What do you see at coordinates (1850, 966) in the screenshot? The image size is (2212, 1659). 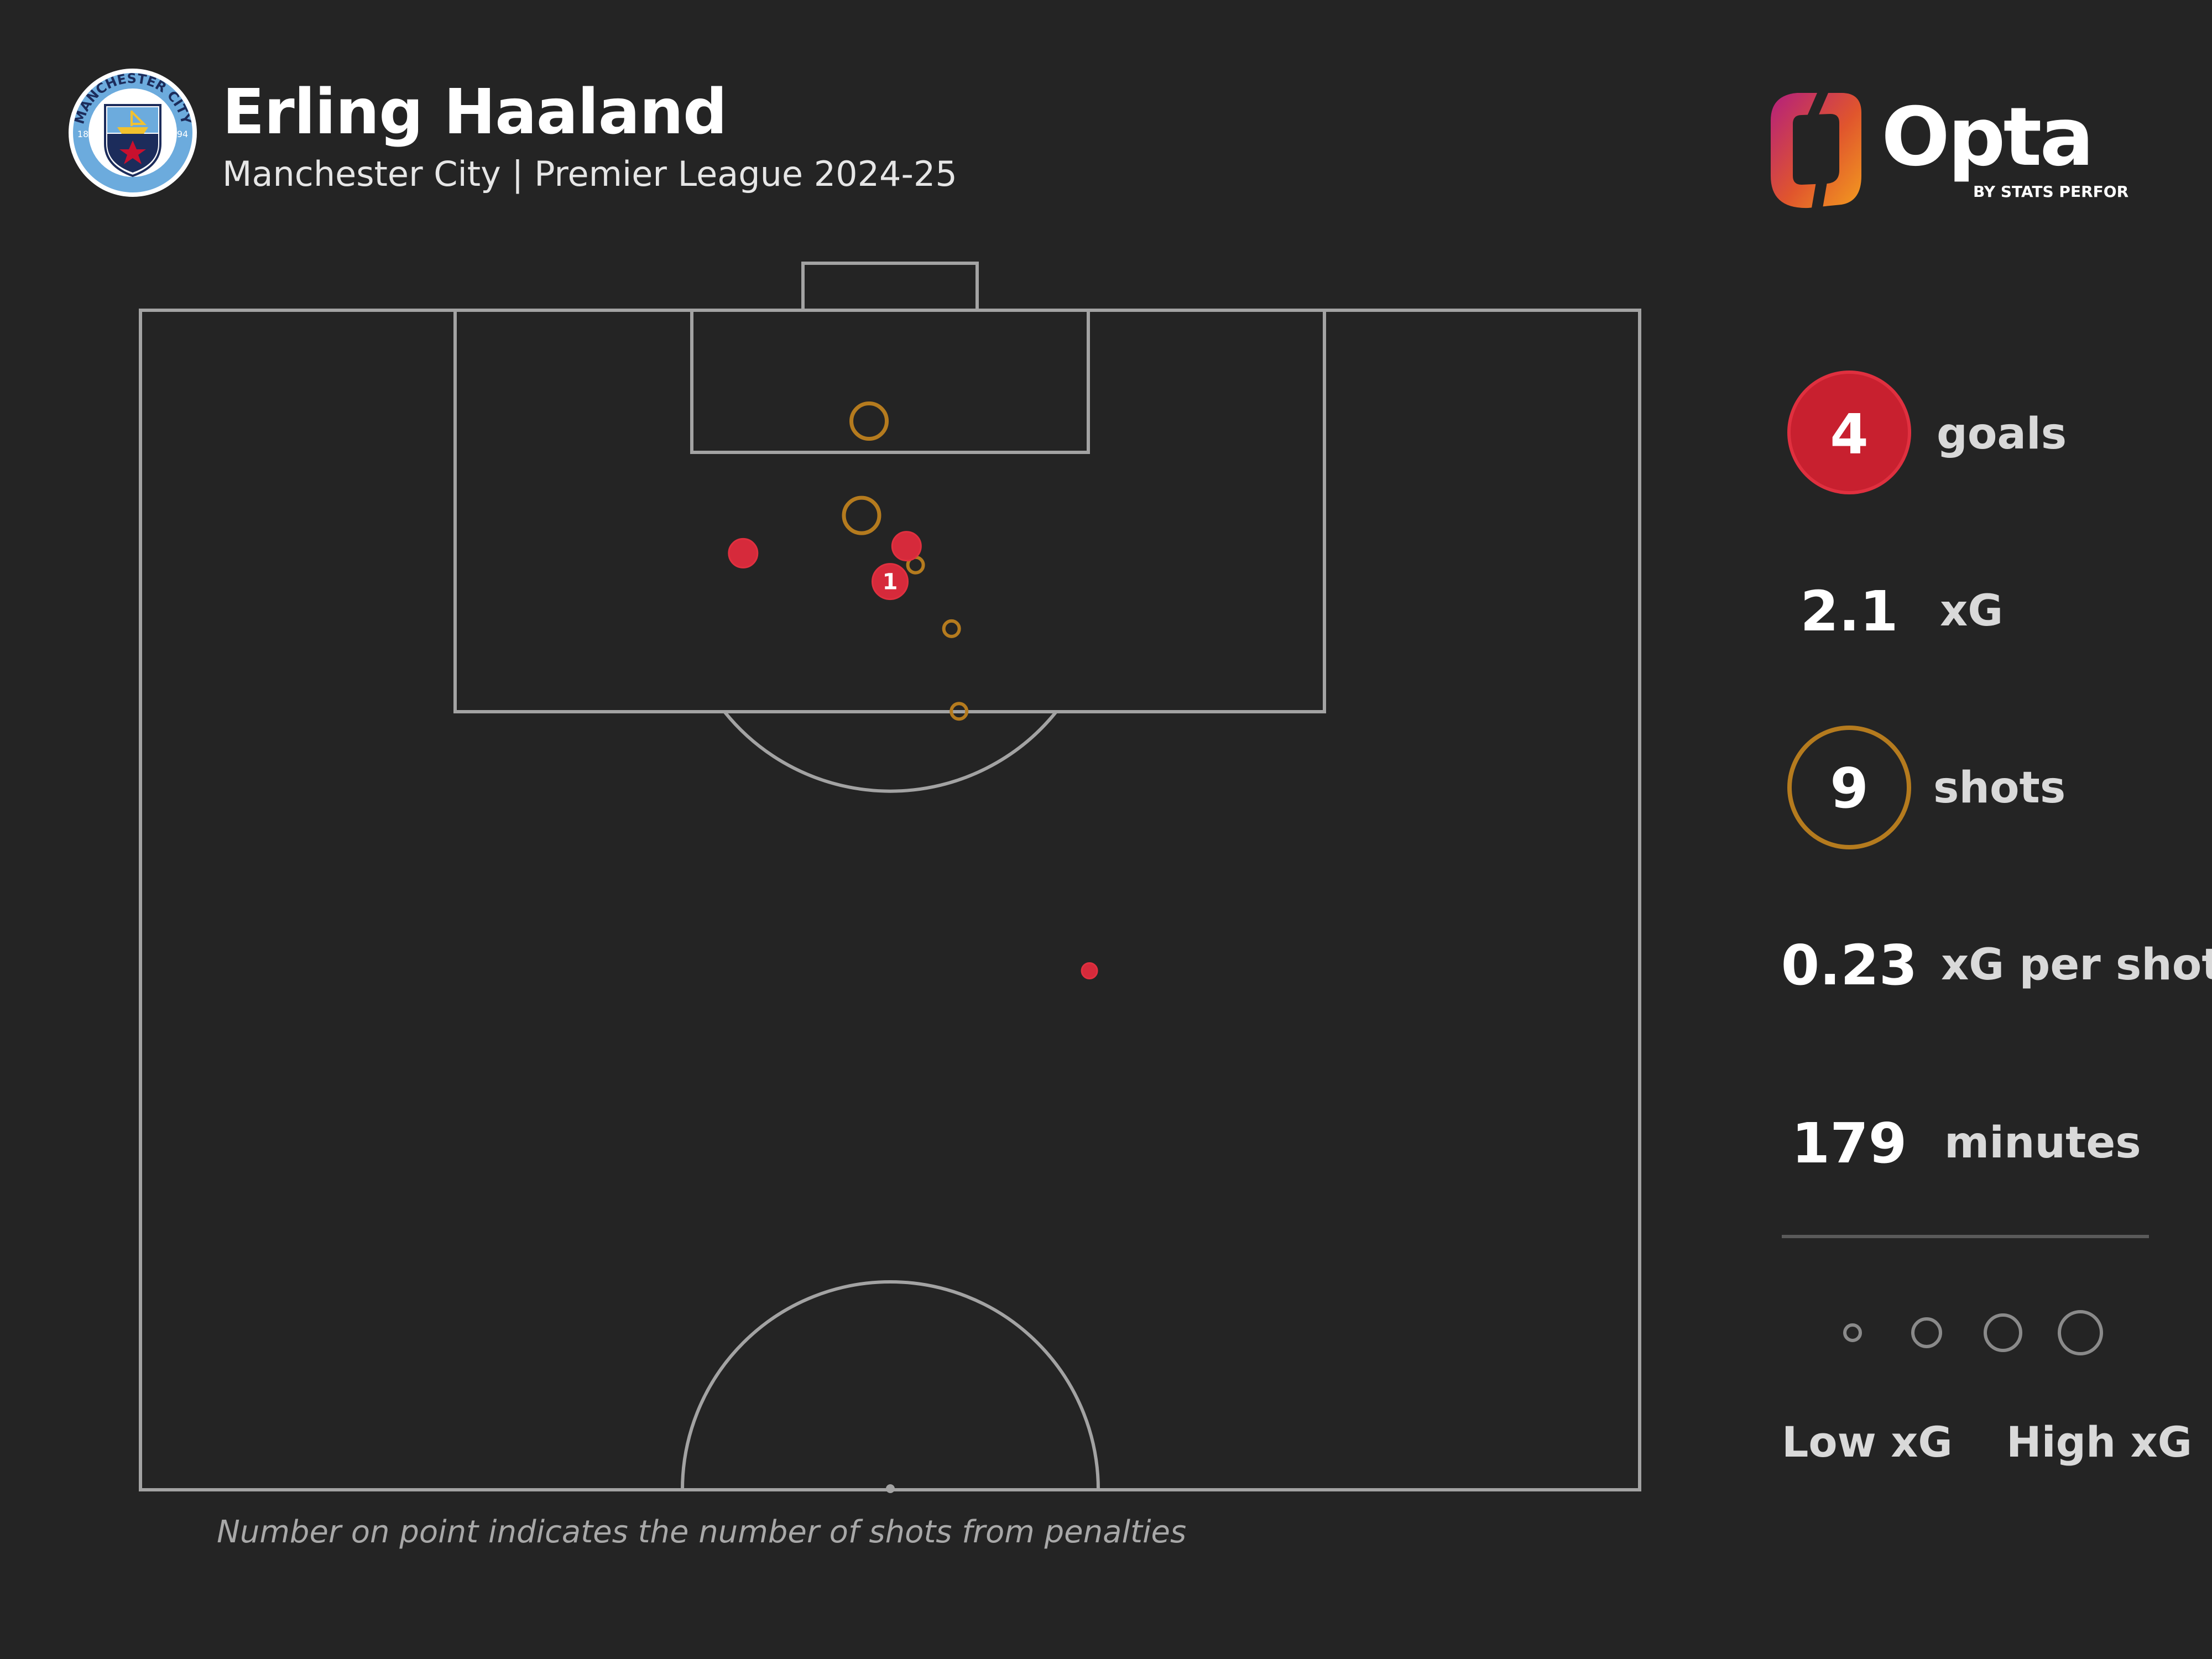 I see `xg-per-shot-value: 0.23` at bounding box center [1850, 966].